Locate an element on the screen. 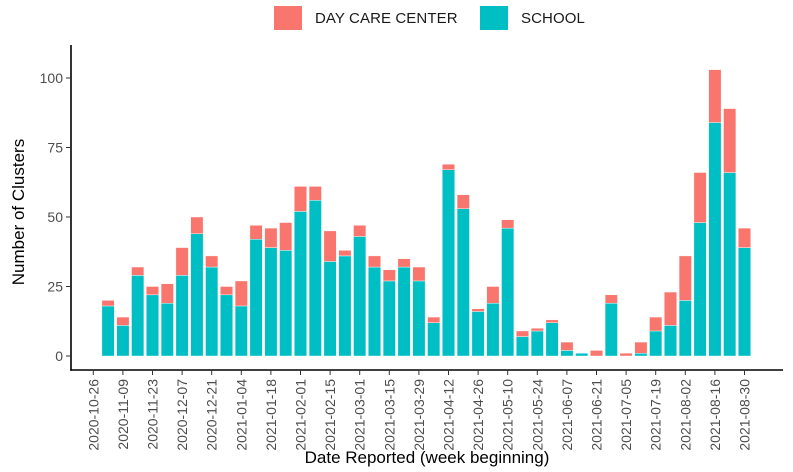 This screenshot has width=793, height=472. y-tick-label: 100 is located at coordinates (52, 78).